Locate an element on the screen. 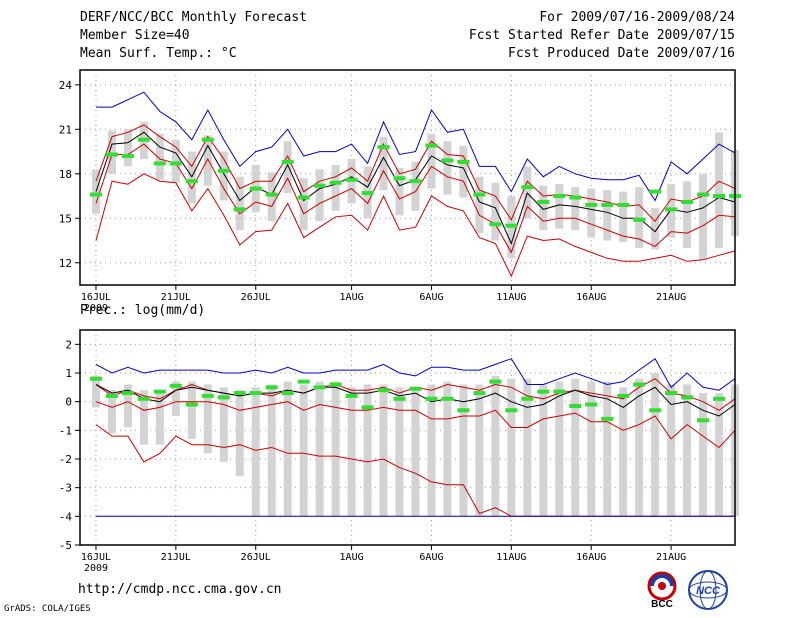 This screenshot has height=618, width=800. temperature-xtick-label: 11AUG is located at coordinates (511, 297).